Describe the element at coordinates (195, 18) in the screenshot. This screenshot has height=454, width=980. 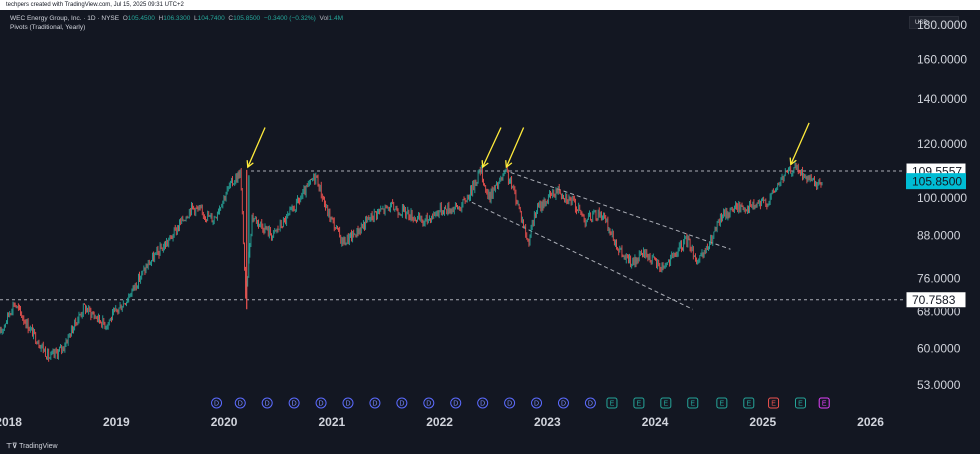
I see `low-label: L` at that location.